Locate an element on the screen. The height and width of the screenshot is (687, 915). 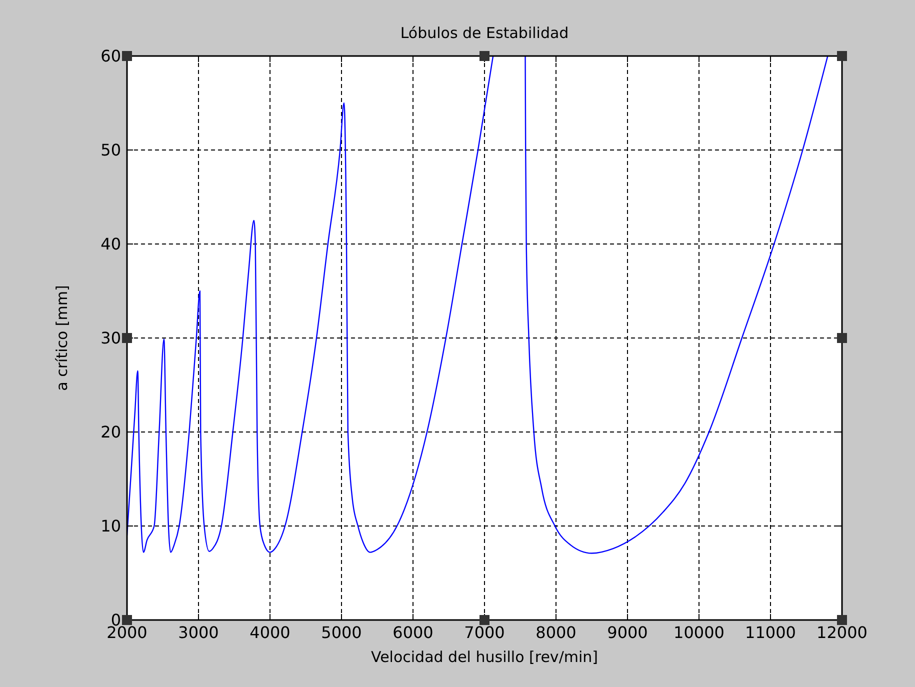
y-tick-label: 60 is located at coordinates (110, 56).